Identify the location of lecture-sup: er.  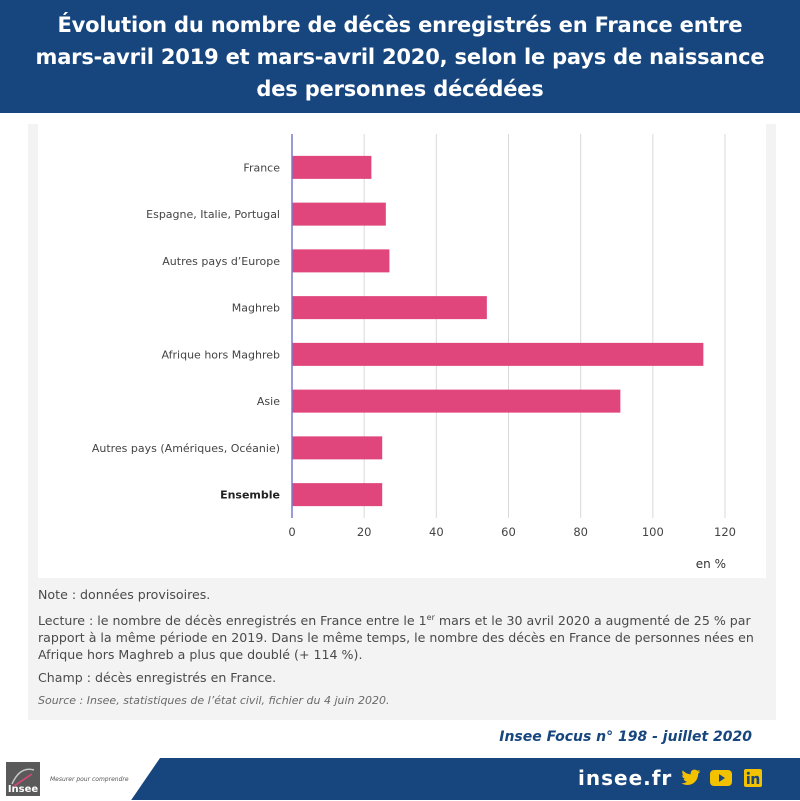
(430, 617).